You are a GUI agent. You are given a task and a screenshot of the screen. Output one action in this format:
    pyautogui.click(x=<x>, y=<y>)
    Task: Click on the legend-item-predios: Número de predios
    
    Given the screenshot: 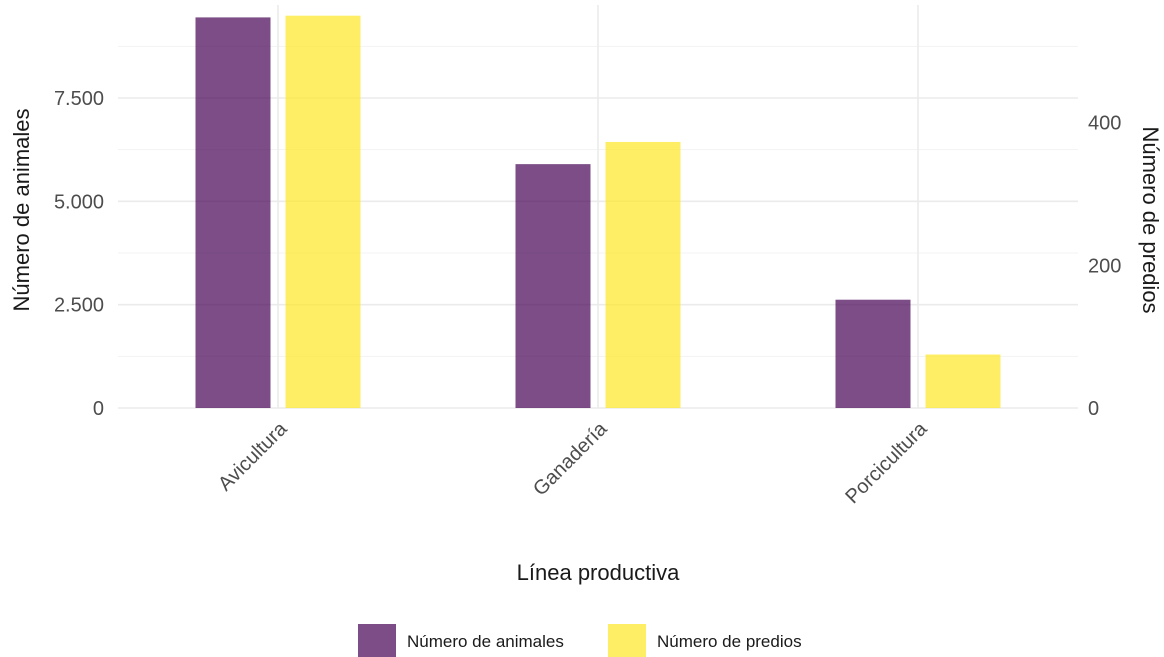 What is the action you would take?
    pyautogui.click(x=729, y=641)
    